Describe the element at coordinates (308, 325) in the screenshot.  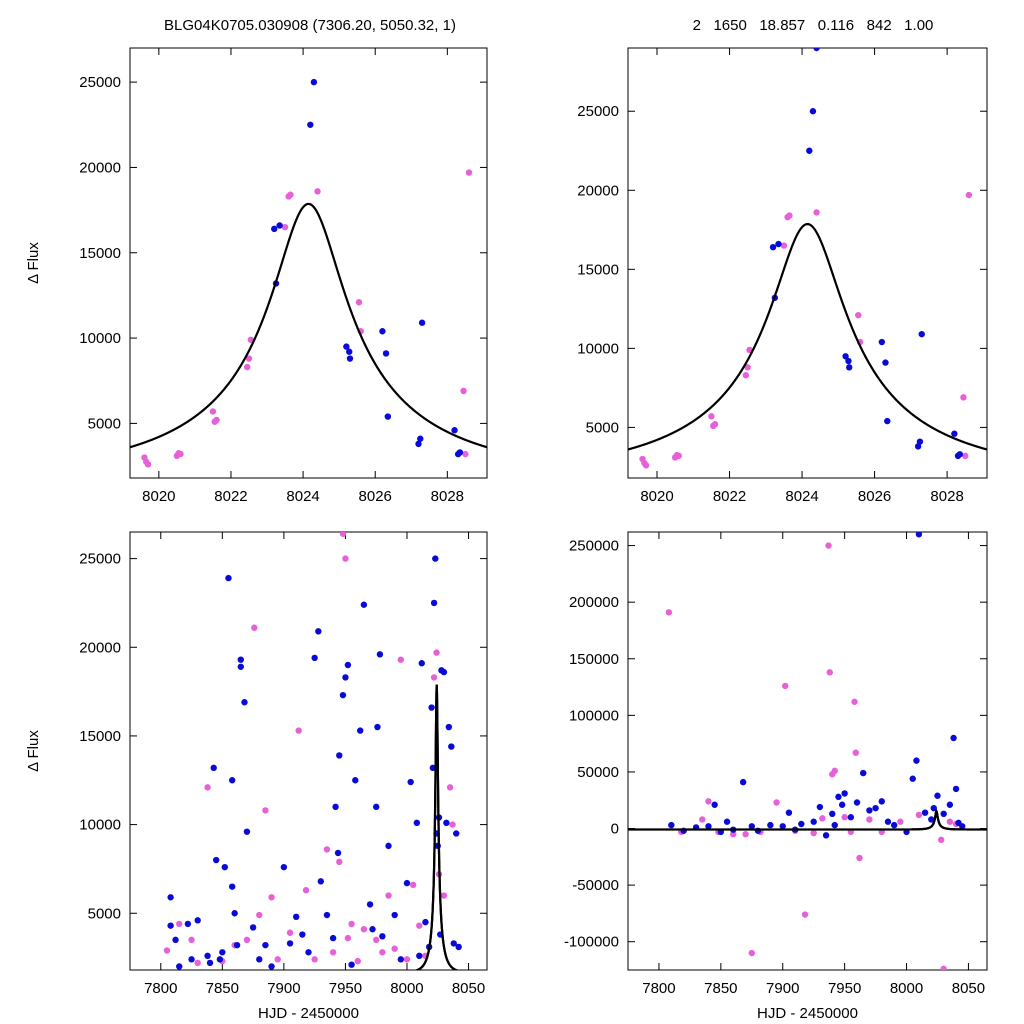
I see `model-curve` at that location.